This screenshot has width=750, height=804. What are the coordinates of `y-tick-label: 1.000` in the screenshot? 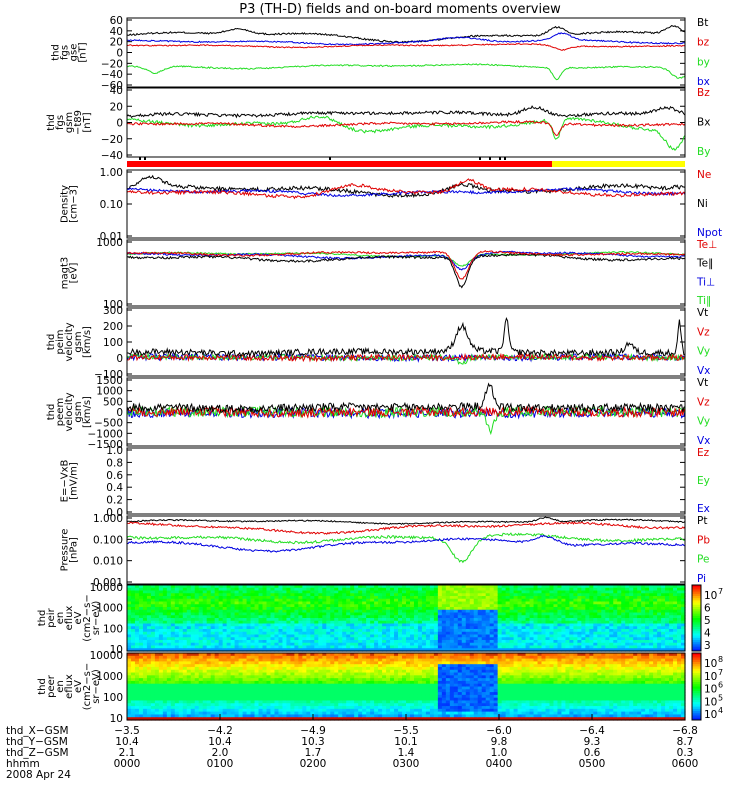 It's located at (108, 519).